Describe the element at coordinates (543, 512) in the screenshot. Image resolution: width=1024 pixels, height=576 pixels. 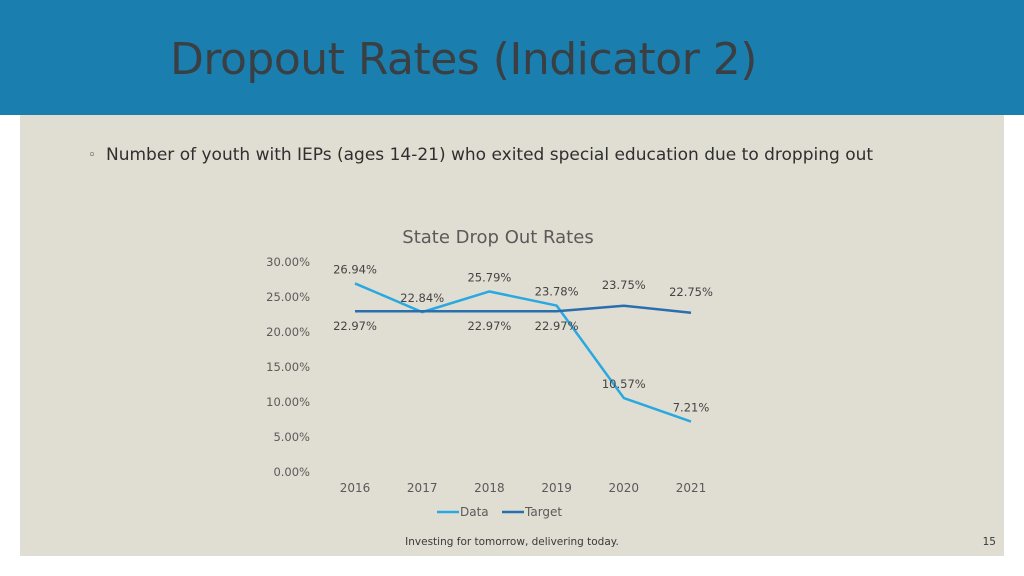
I see `legend-label: Target` at that location.